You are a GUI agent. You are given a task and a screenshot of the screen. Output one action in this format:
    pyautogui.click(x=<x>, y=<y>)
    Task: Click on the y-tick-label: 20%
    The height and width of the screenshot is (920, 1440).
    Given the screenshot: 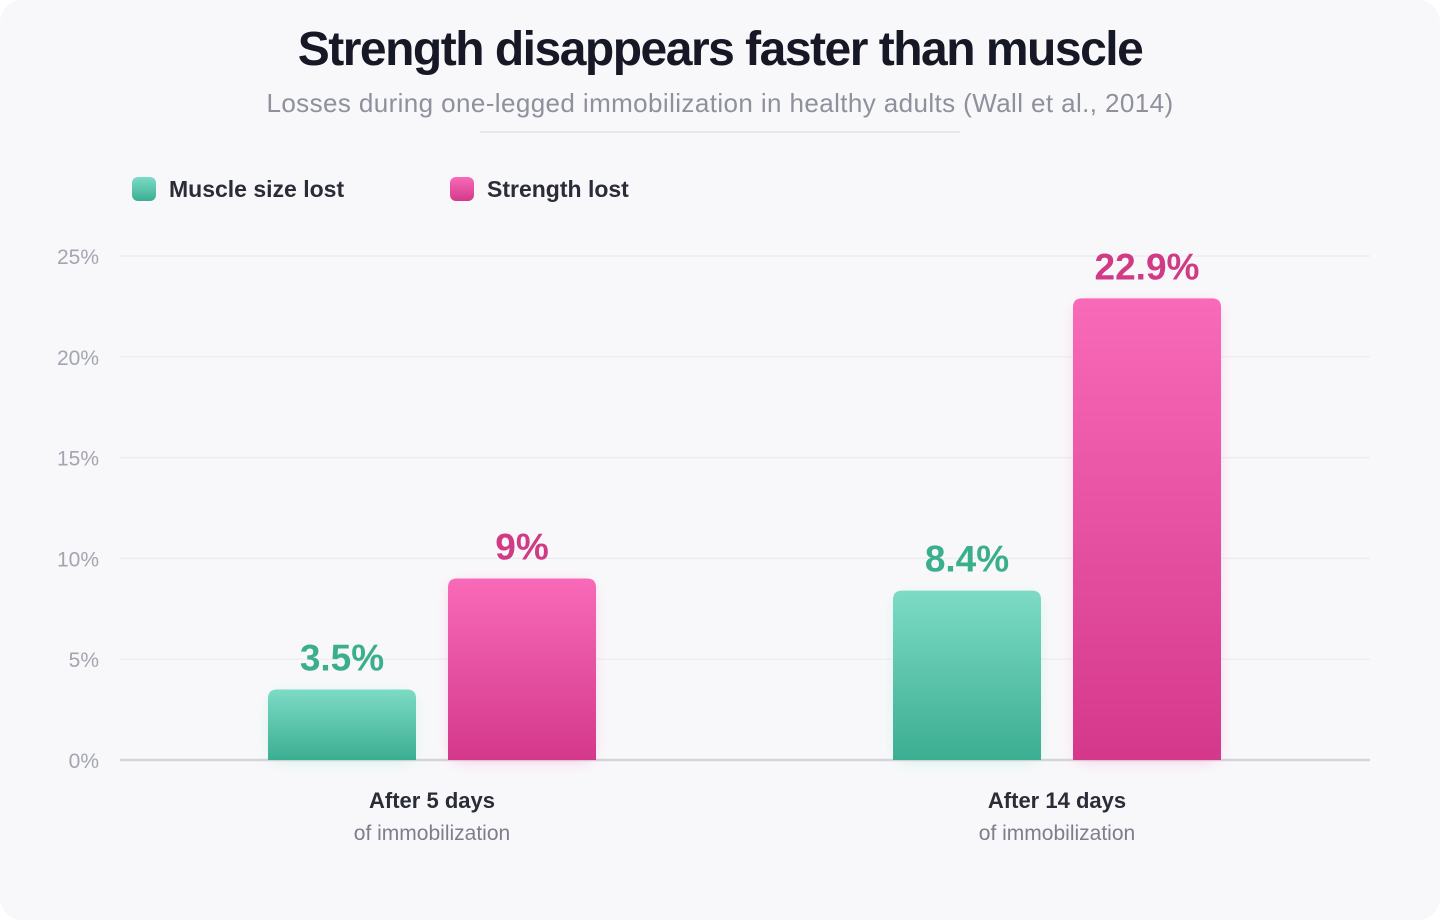 What is the action you would take?
    pyautogui.click(x=78, y=358)
    